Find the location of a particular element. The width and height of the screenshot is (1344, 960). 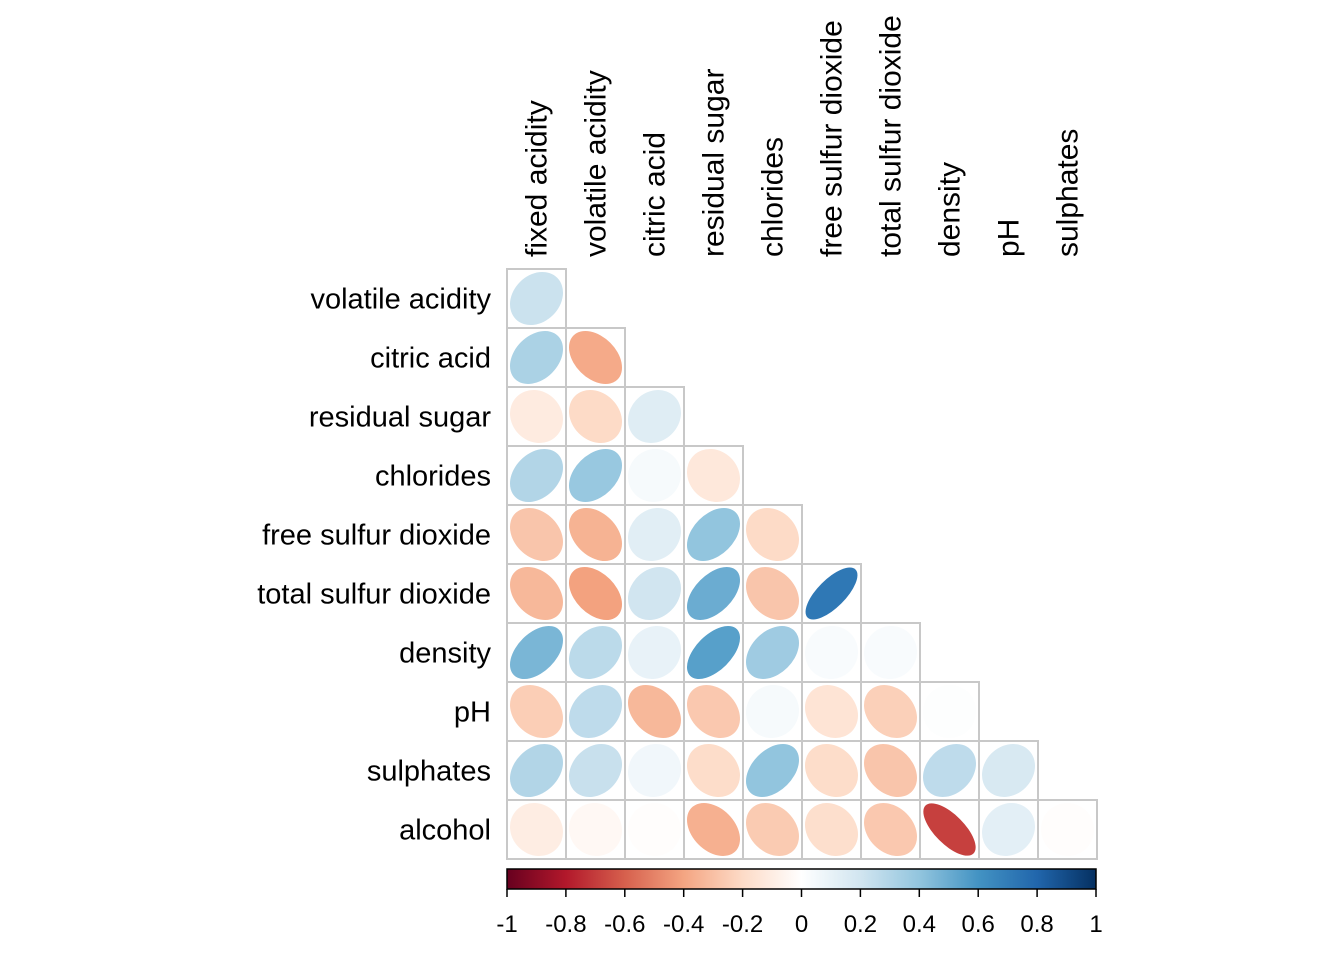

column-label-residual-sugar: residual sugar is located at coordinates (714, 163).